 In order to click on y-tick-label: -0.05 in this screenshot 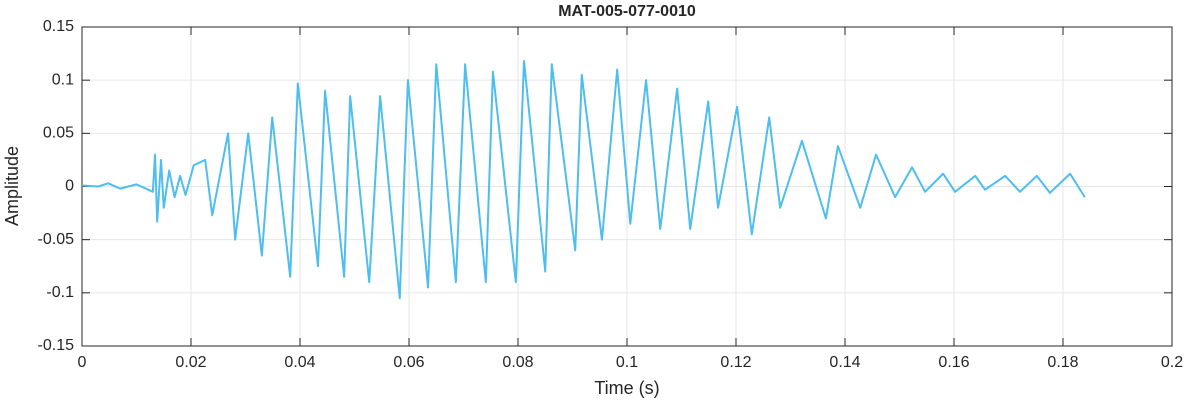, I will do `click(56, 239)`.